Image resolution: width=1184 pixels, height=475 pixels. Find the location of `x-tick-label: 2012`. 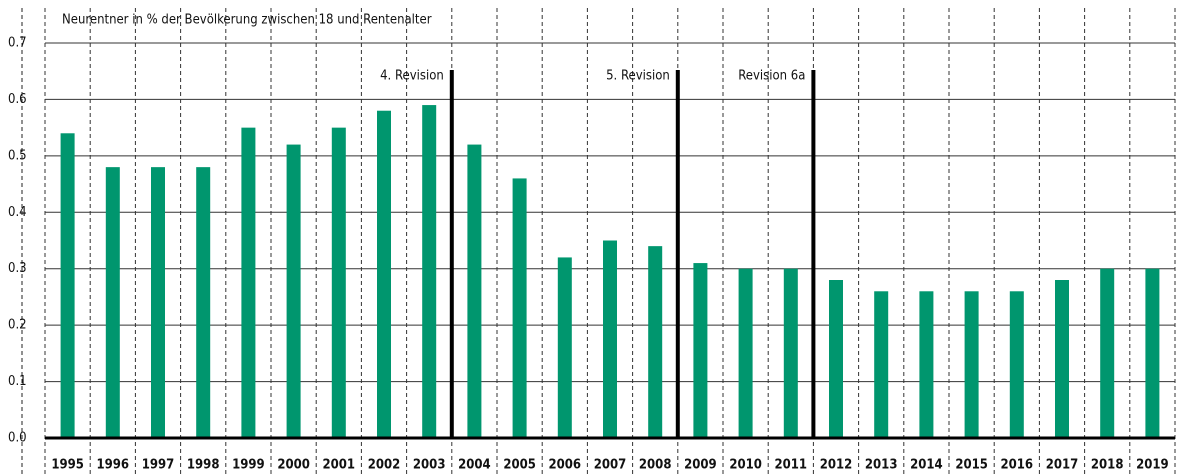

x-tick-label: 2012 is located at coordinates (836, 465).